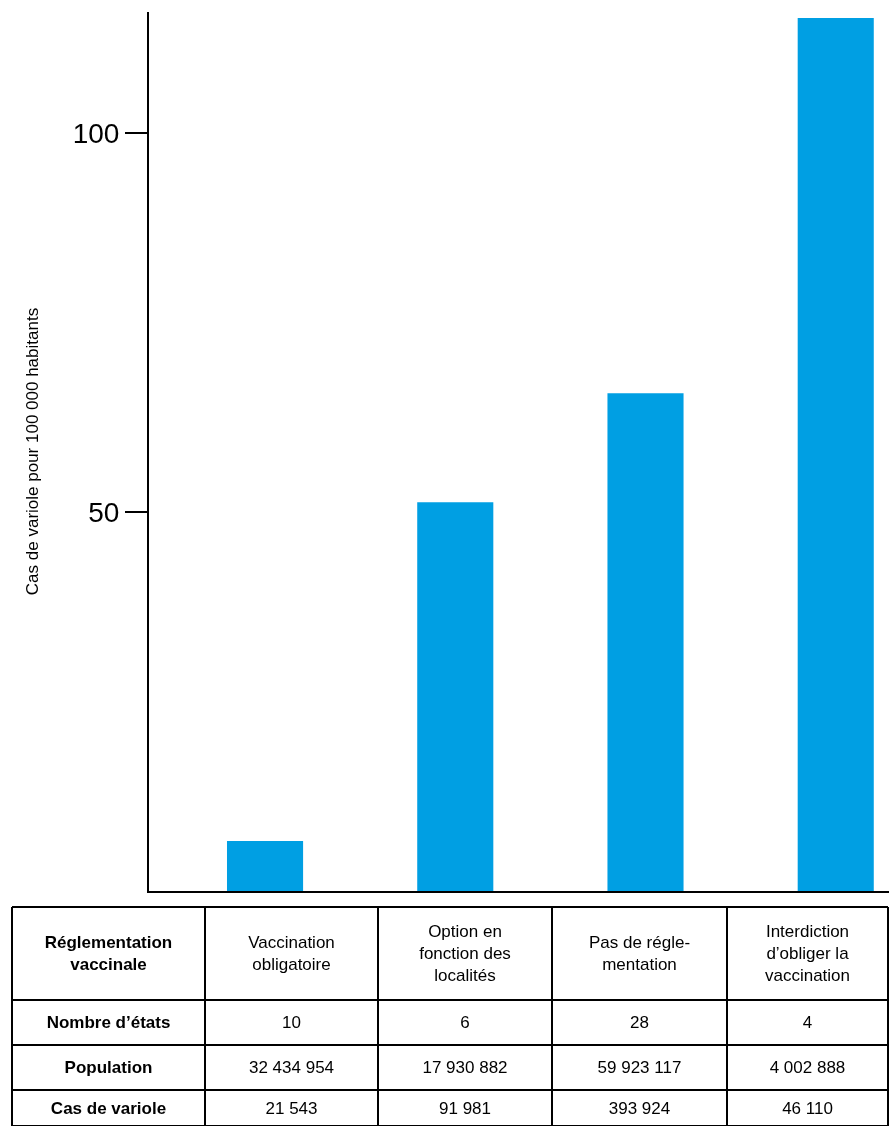 The image size is (889, 1126). I want to click on text: 6, so click(465, 1022).